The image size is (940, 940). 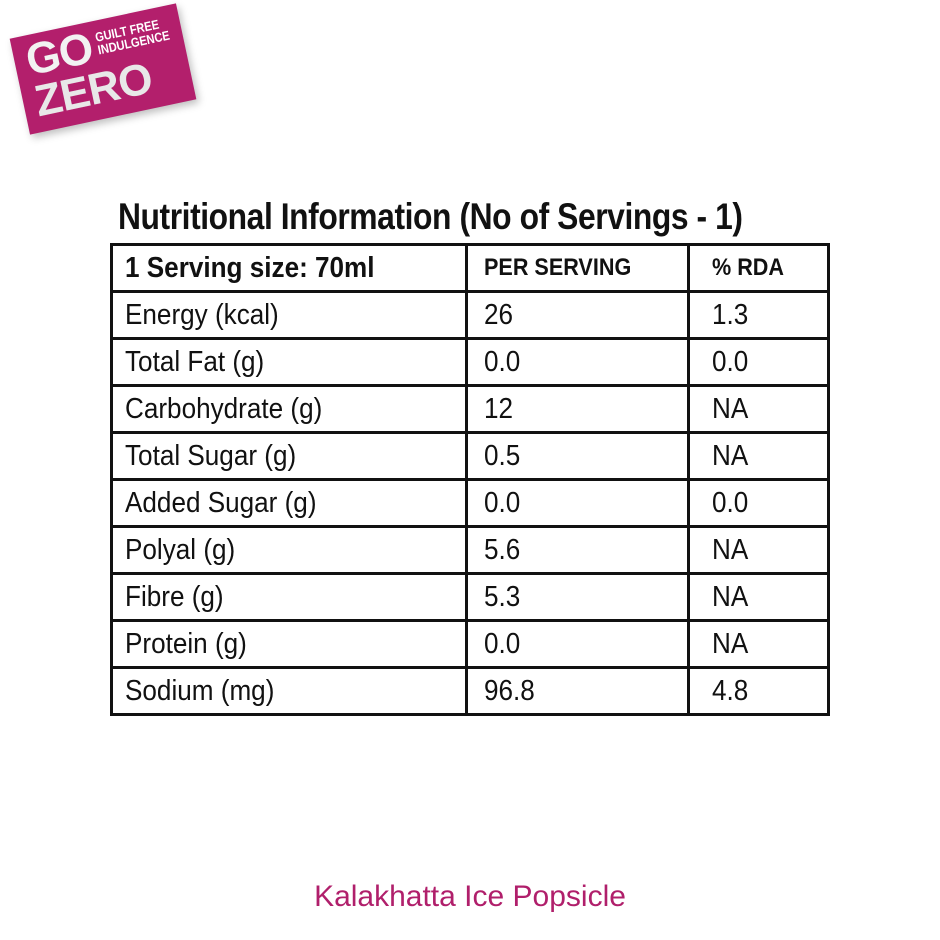 I want to click on nutrient-name: Energy (kcal), so click(x=289, y=315).